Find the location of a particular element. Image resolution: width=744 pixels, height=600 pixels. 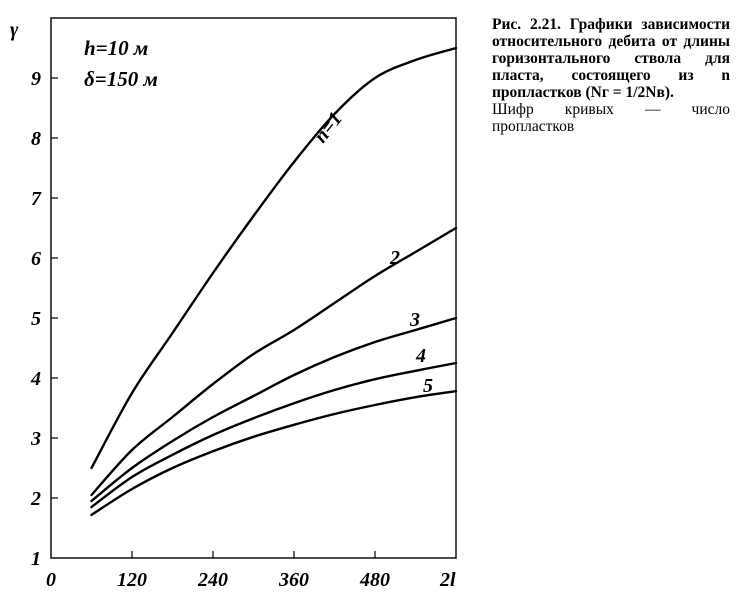

curve-label-3: 3 is located at coordinates (414, 320).